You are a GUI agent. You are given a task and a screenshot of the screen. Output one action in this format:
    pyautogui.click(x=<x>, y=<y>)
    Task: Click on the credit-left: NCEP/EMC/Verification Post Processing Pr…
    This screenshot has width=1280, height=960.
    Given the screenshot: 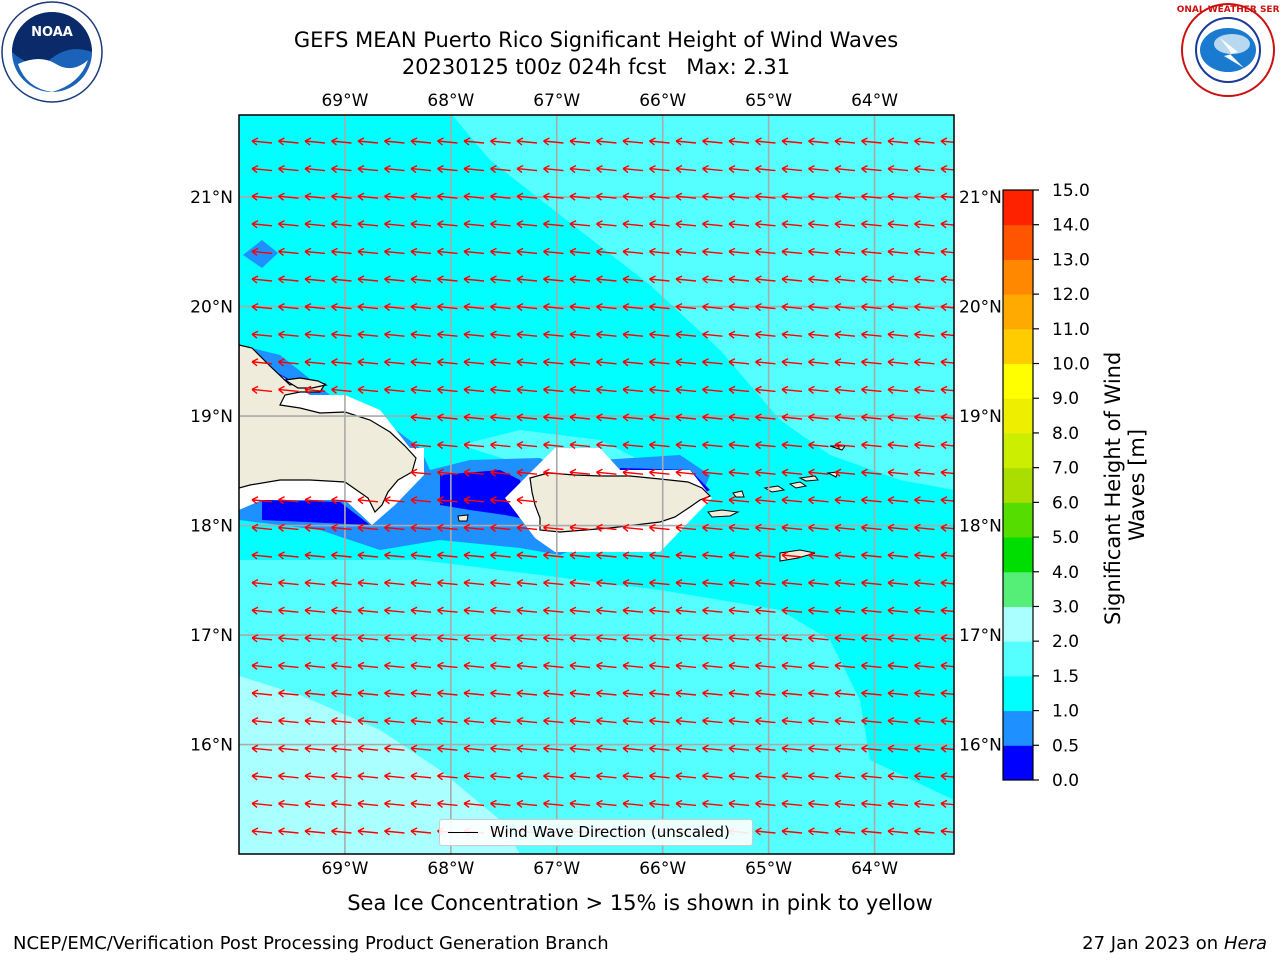 What is the action you would take?
    pyautogui.click(x=311, y=943)
    